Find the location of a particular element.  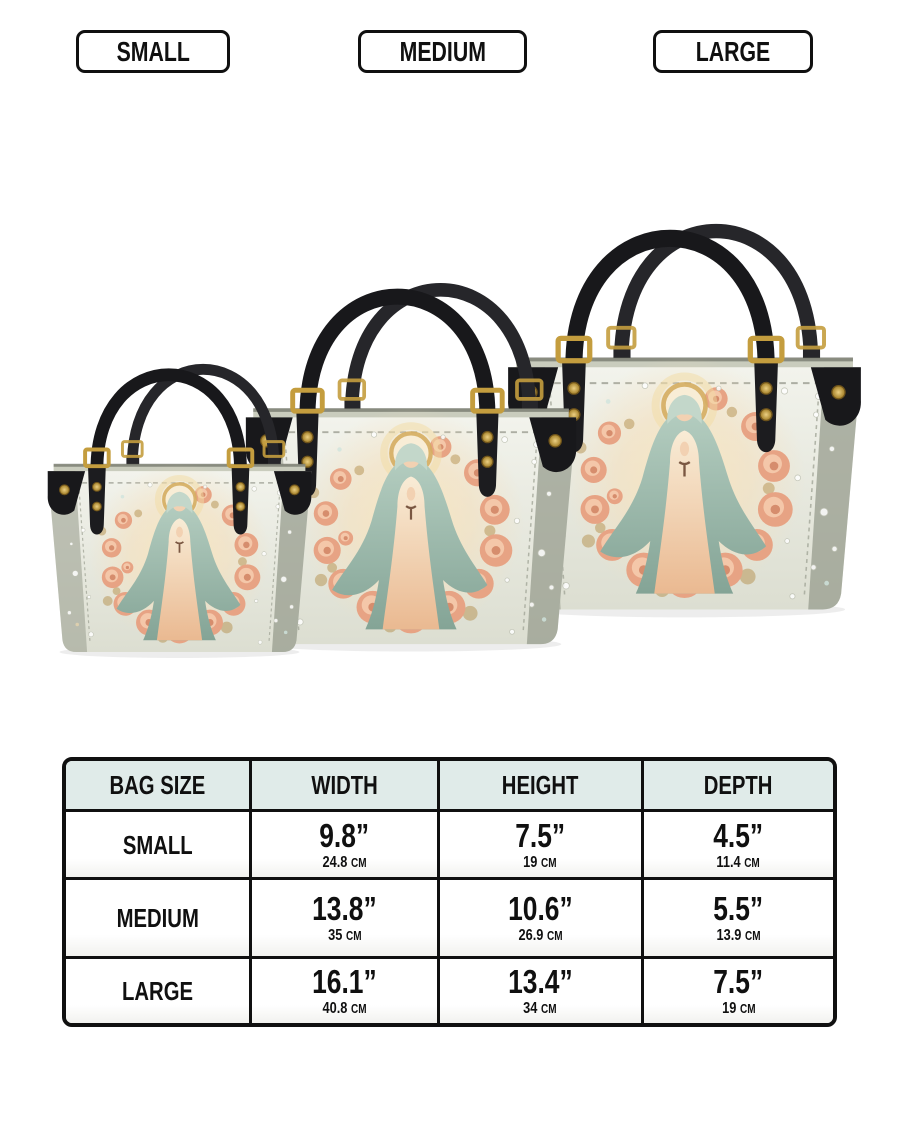

row-medium-size: MEDIUM is located at coordinates (159, 919).